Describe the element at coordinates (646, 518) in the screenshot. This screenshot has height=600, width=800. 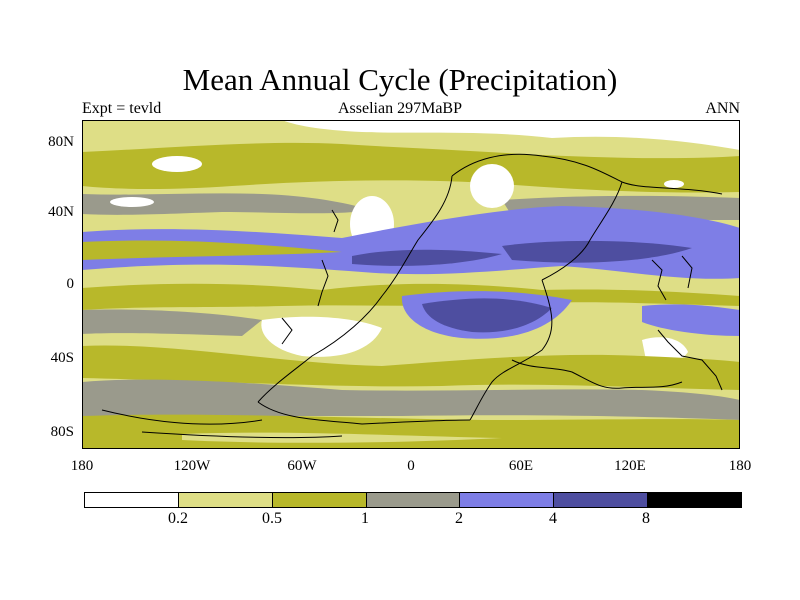
I see `colorbar-label-5: 8` at that location.